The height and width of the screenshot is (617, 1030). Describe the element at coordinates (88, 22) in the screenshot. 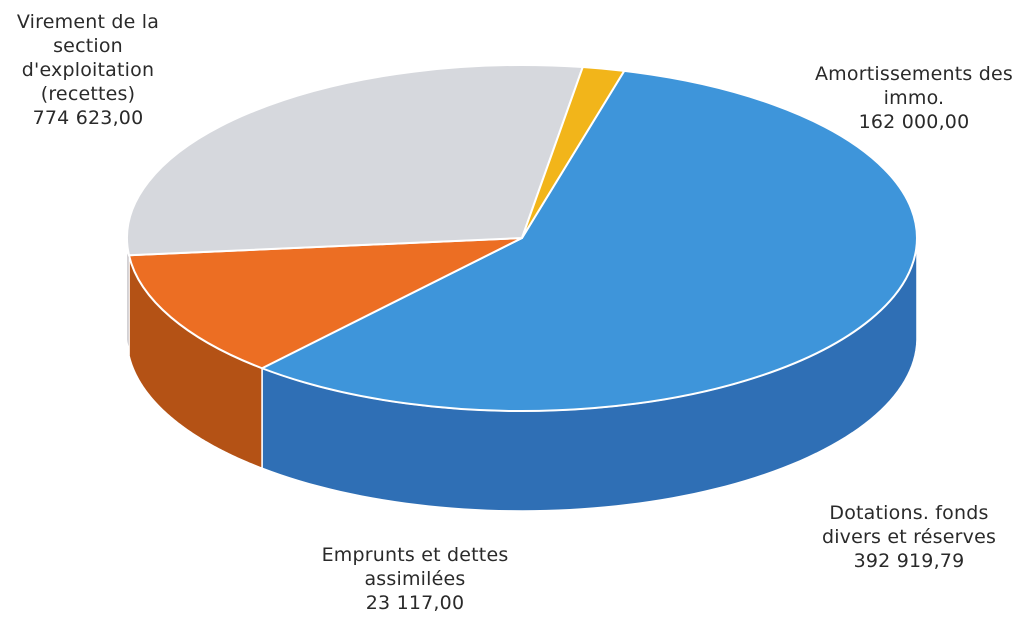

I see `slice-label-line: Virement de la` at that location.